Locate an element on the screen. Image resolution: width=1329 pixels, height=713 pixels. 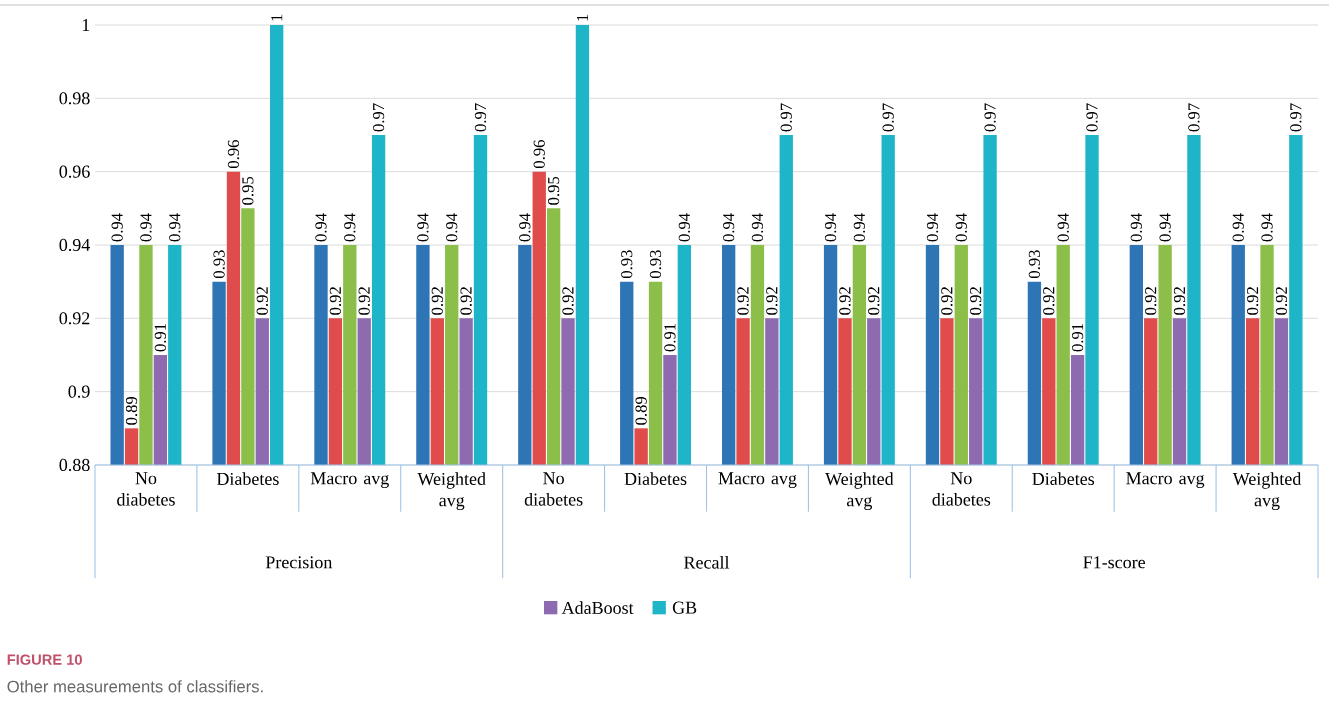
y-tick-label: 0.88 is located at coordinates (74, 465).